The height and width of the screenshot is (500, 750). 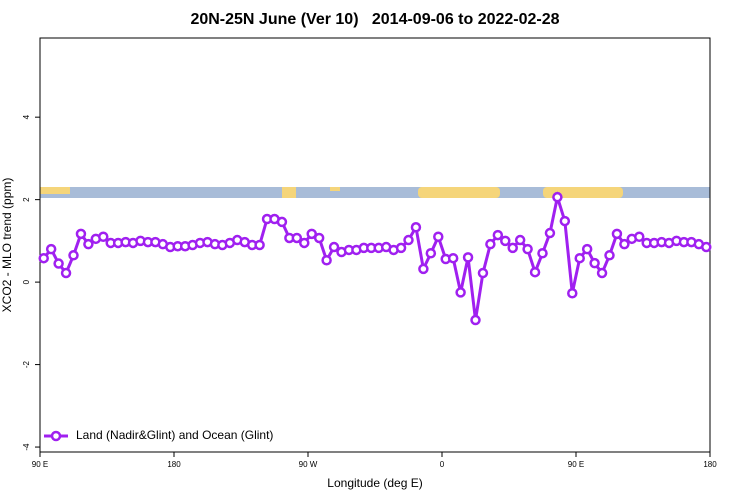 What do you see at coordinates (56, 436) in the screenshot?
I see `legend-marker` at bounding box center [56, 436].